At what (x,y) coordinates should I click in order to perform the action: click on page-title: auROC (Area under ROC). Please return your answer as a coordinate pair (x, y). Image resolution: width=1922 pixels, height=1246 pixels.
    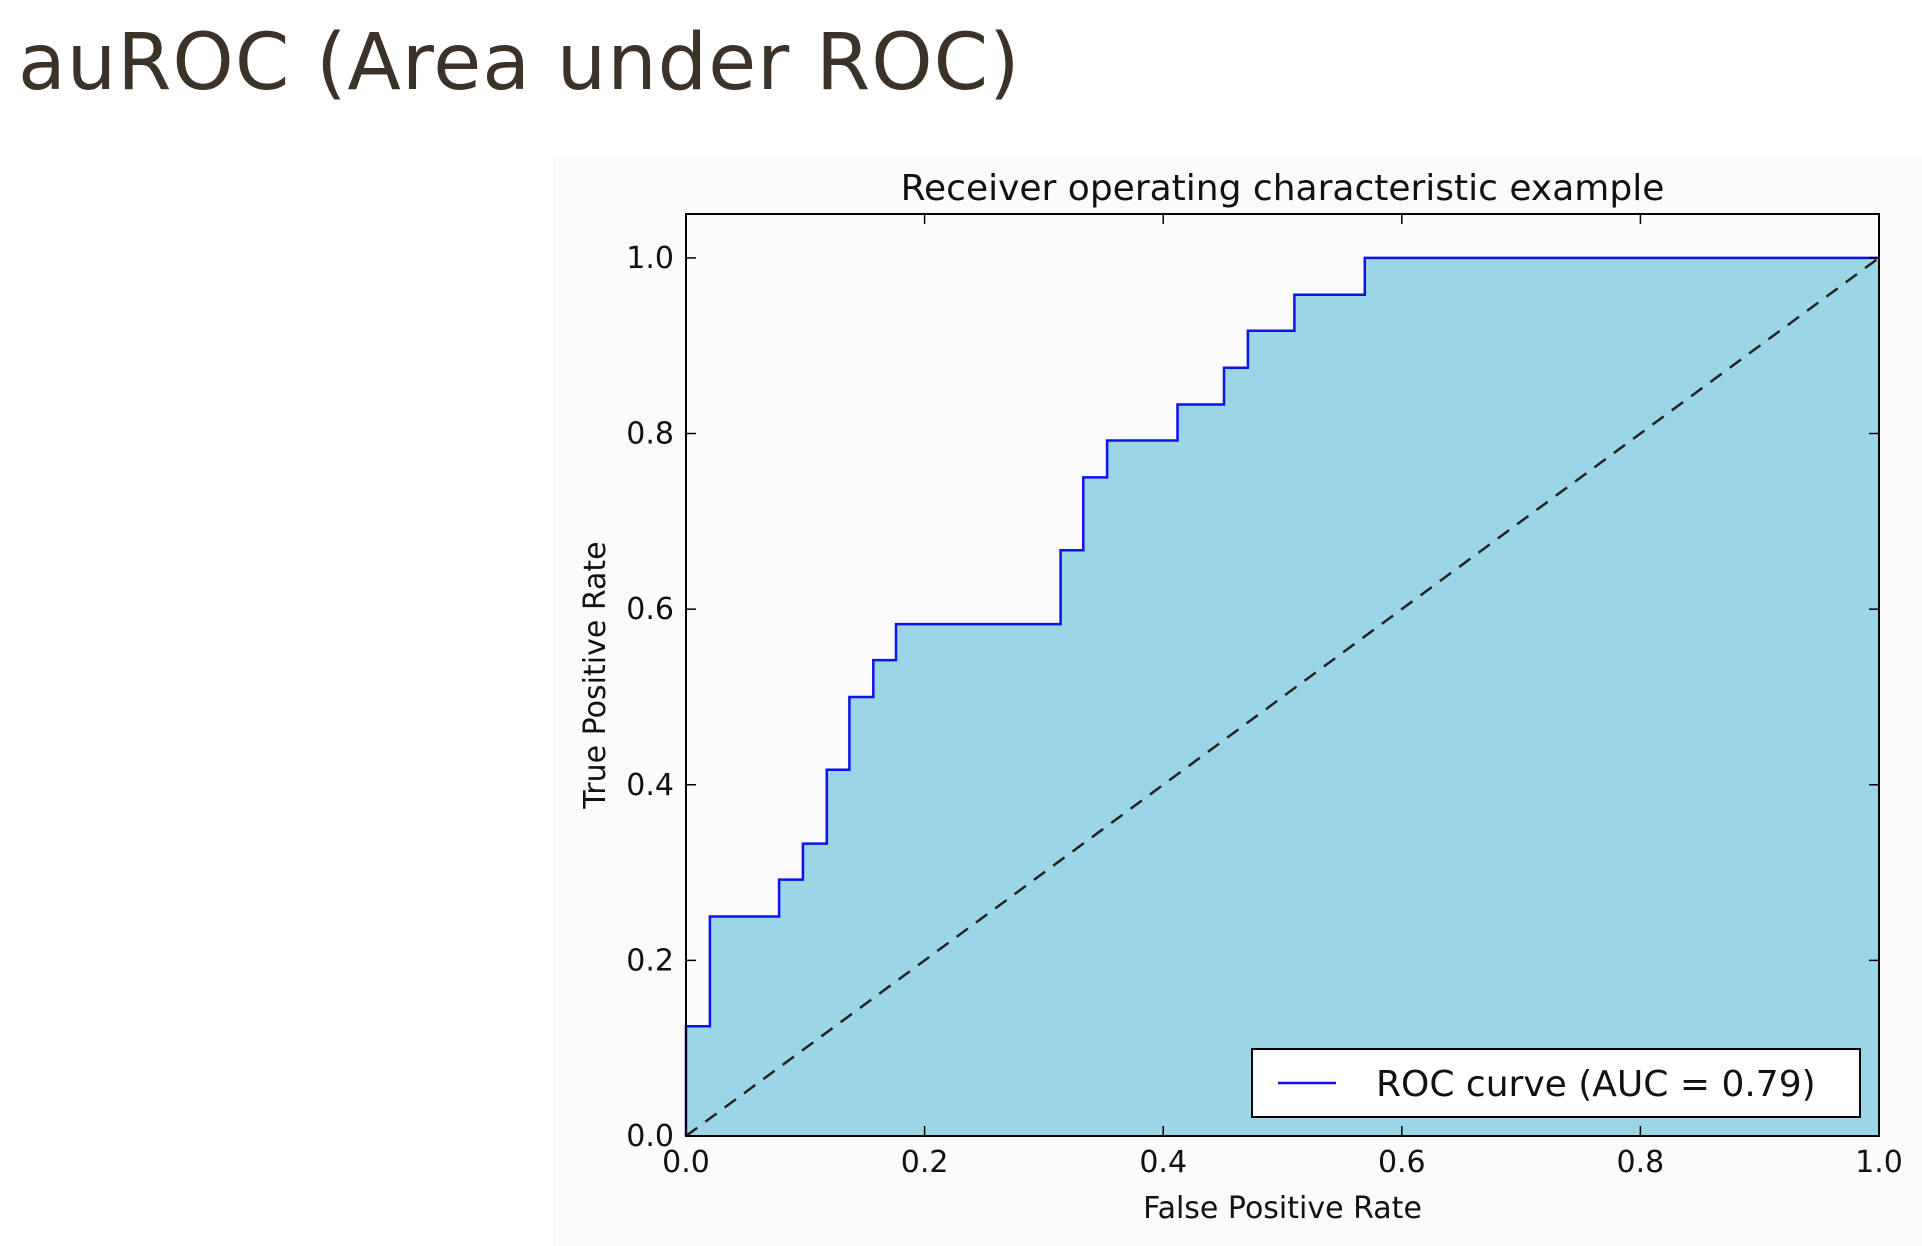
    Looking at the image, I should click on (519, 63).